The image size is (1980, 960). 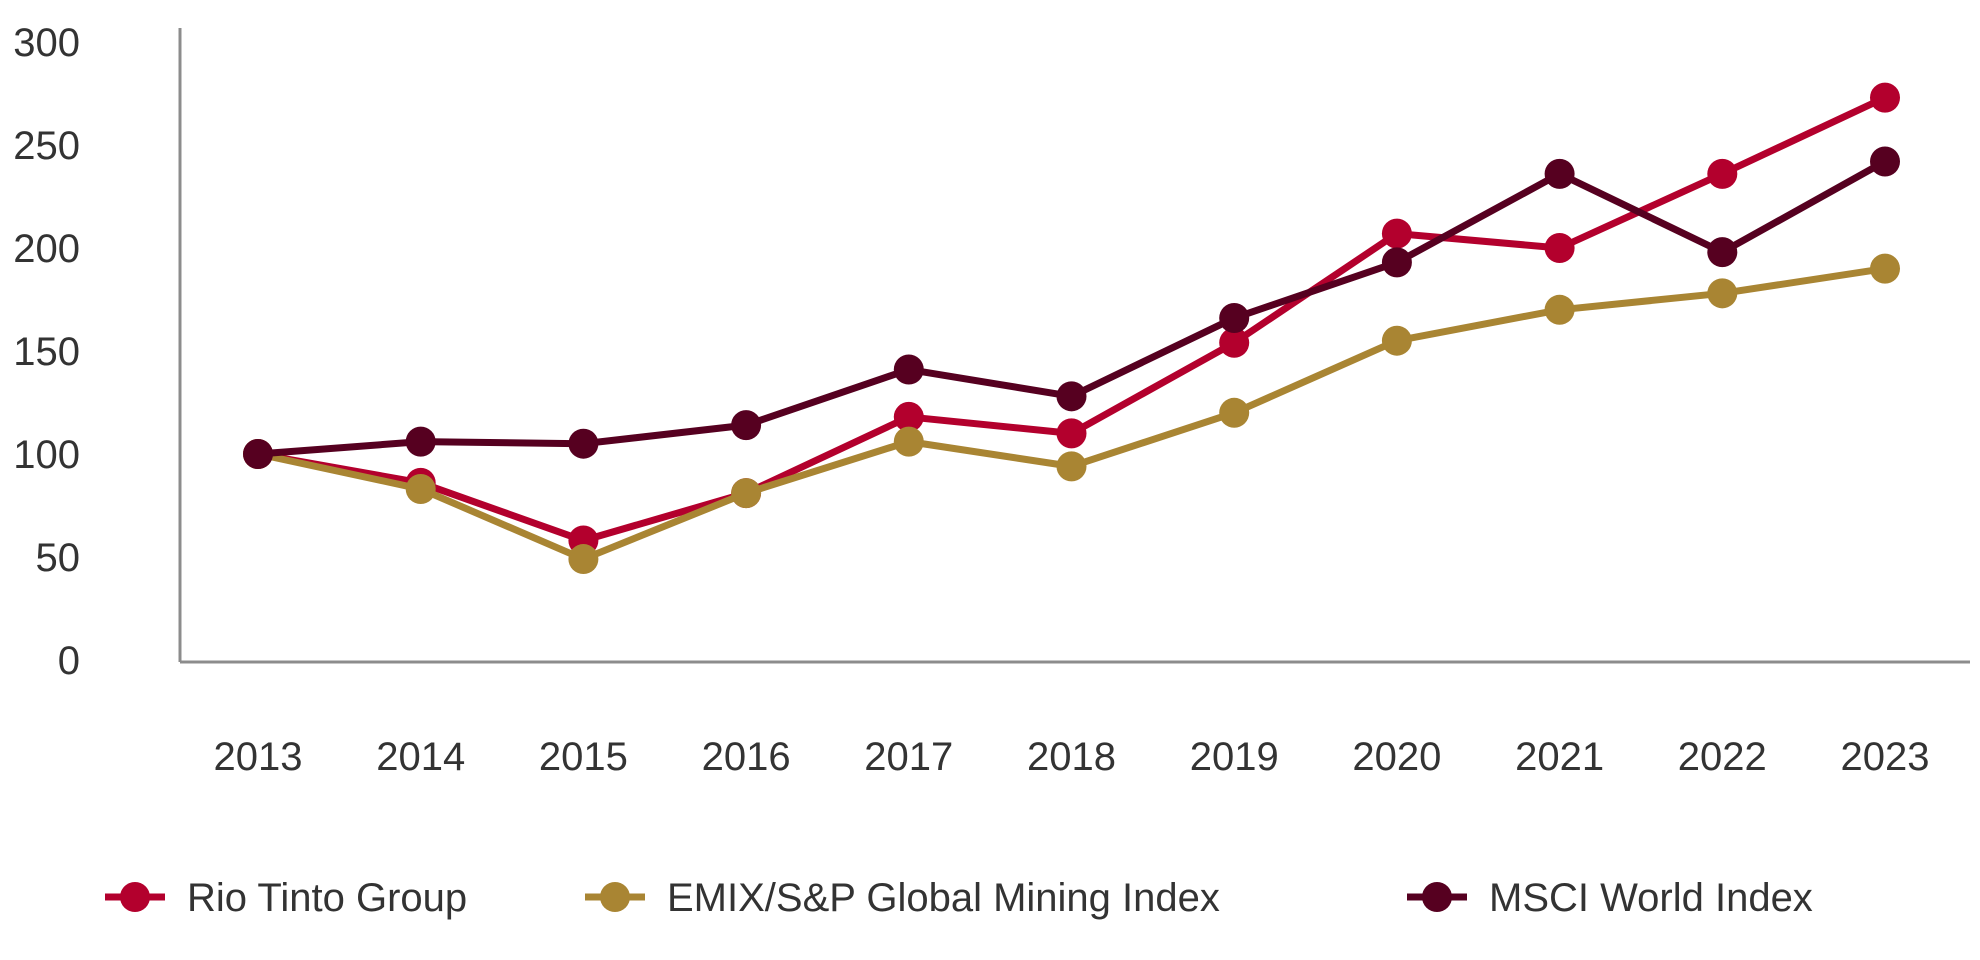 I want to click on y-tick-label: 200, so click(x=46, y=249).